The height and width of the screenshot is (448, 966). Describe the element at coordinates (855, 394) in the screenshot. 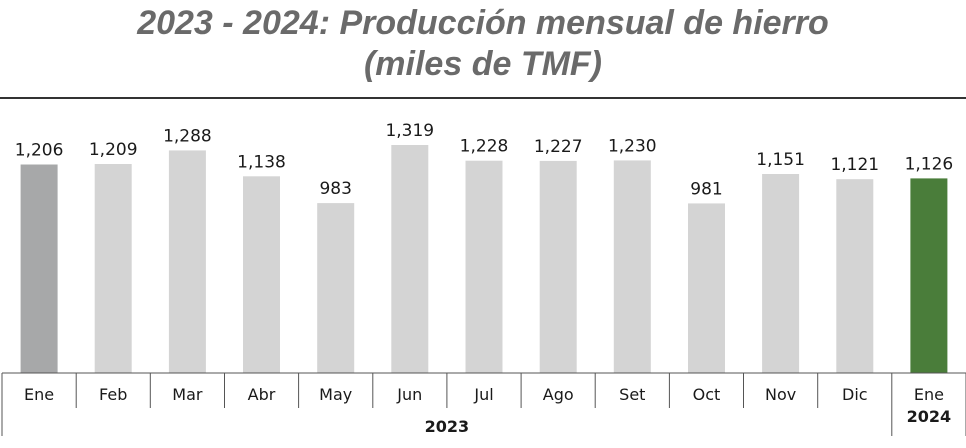

I see `category-label-11: Dic` at that location.